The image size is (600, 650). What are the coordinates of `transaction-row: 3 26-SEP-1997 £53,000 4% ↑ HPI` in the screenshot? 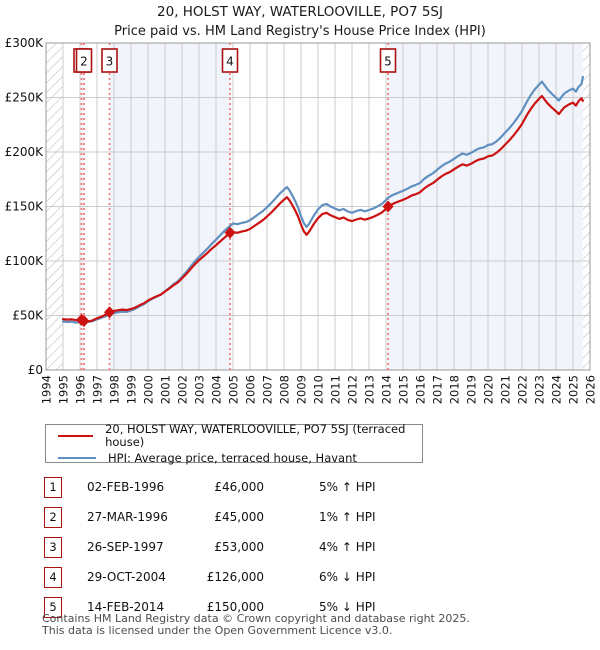 It's located at (300, 547).